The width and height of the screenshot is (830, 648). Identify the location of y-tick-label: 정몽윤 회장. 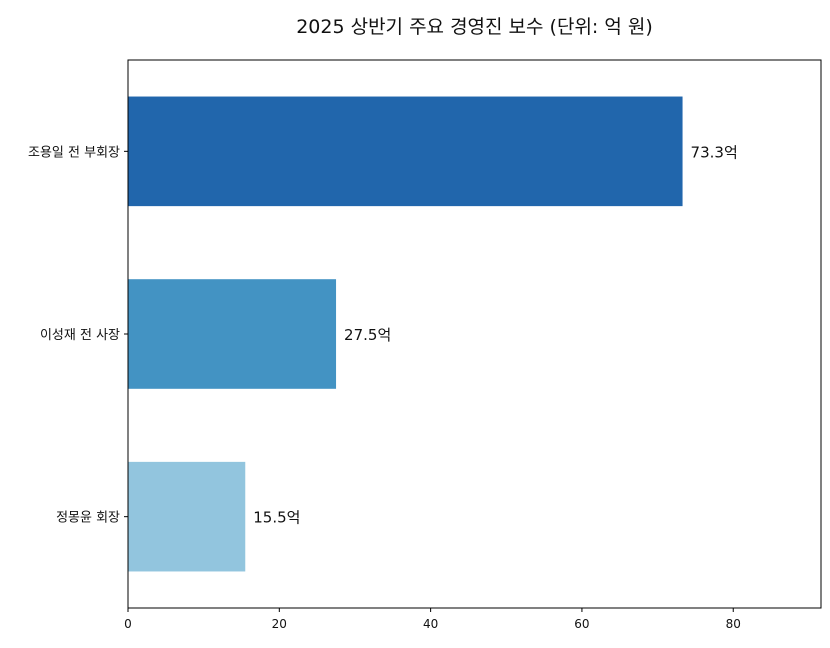
(88, 518).